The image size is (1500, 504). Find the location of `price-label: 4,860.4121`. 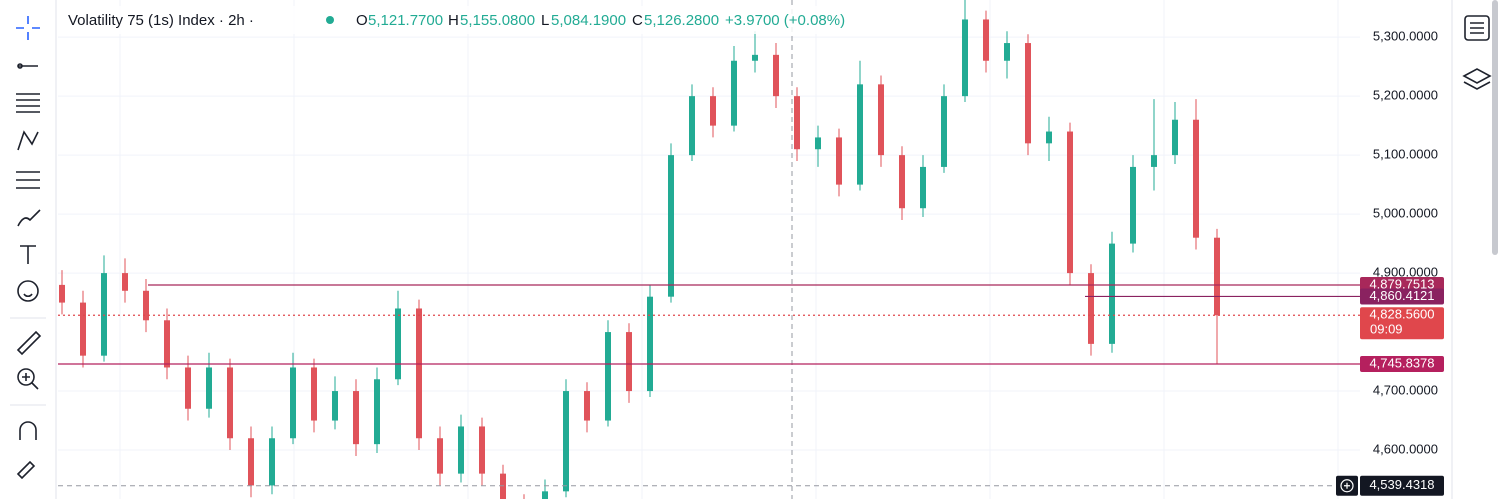

price-label: 4,860.4121 is located at coordinates (1401, 295).